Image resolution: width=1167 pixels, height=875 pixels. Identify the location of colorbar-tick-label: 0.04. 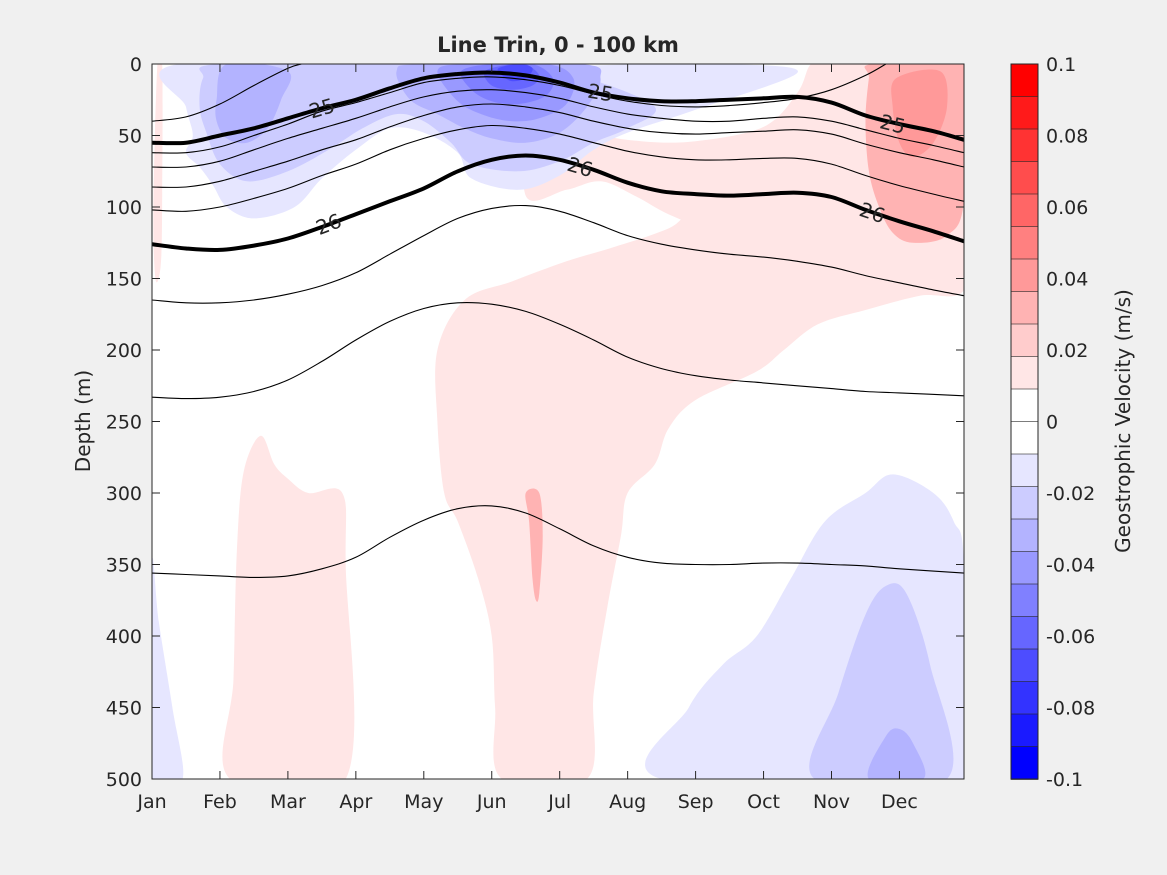
(1067, 280).